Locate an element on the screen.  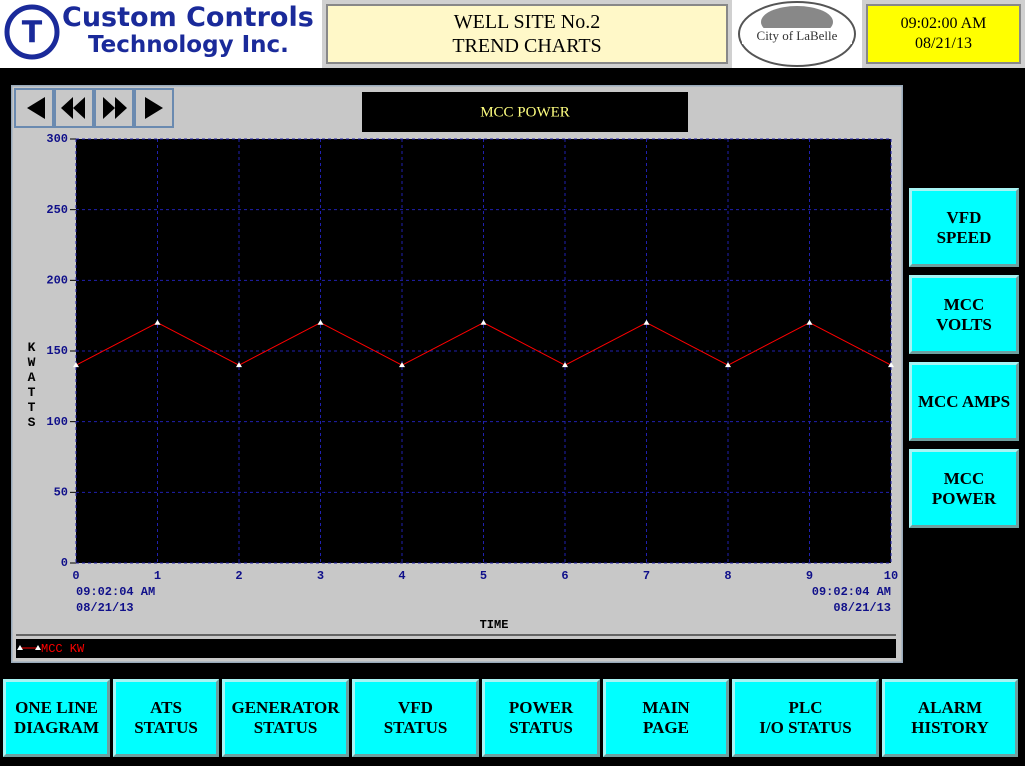
title-line: WELL SITE No.2 is located at coordinates (527, 22).